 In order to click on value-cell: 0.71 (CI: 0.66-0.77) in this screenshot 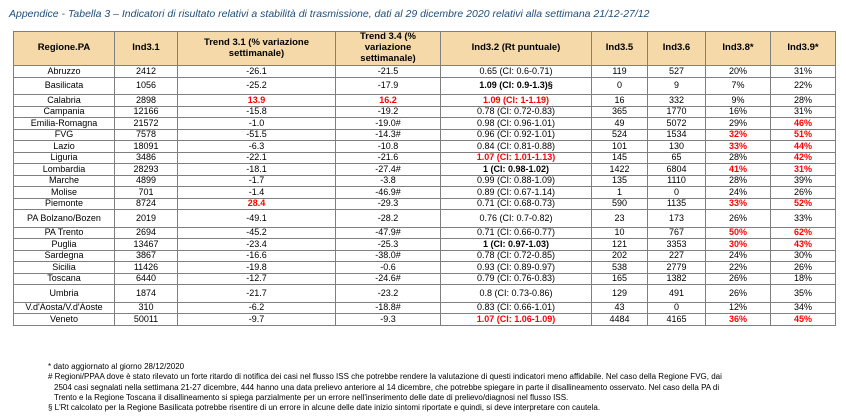, I will do `click(516, 232)`.